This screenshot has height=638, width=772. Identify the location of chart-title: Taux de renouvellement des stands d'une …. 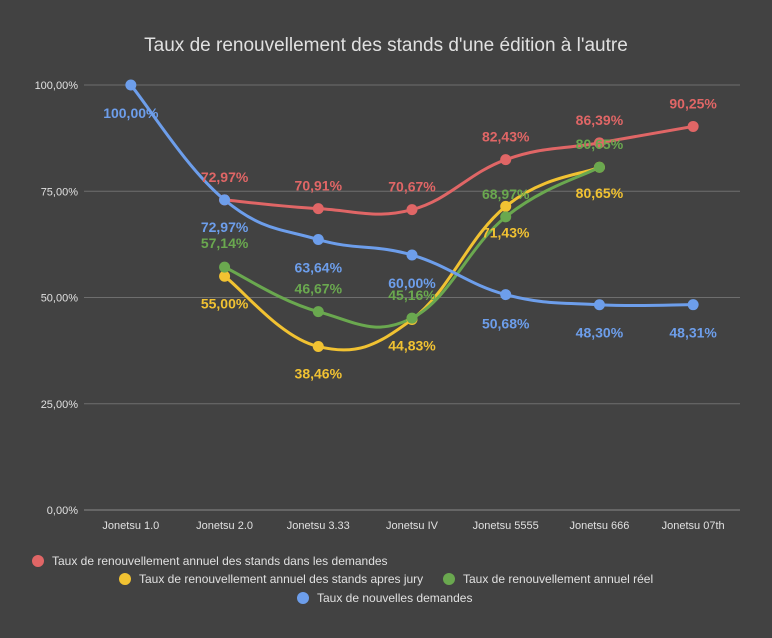
(386, 45).